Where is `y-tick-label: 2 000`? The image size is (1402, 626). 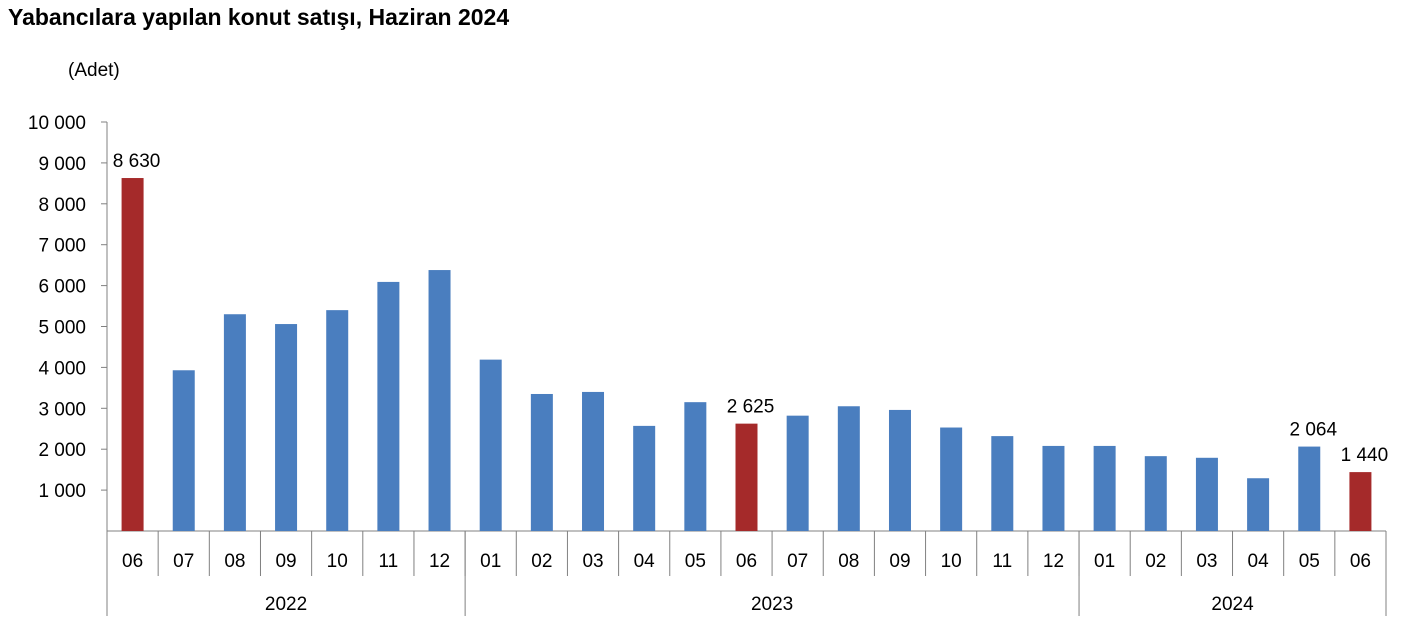 y-tick-label: 2 000 is located at coordinates (62, 450).